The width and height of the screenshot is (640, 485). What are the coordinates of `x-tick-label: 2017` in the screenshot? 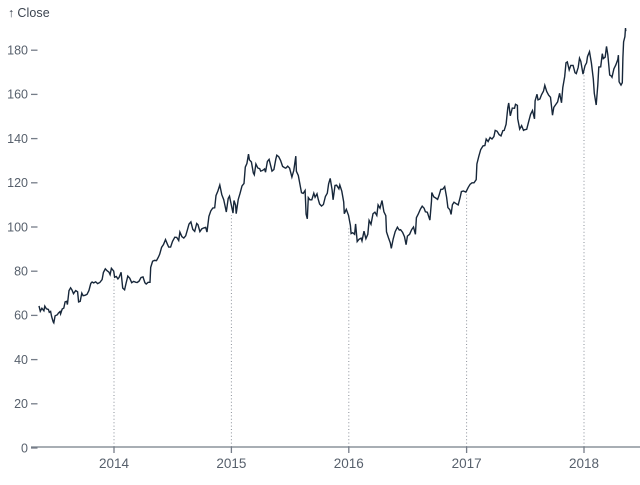 It's located at (467, 463).